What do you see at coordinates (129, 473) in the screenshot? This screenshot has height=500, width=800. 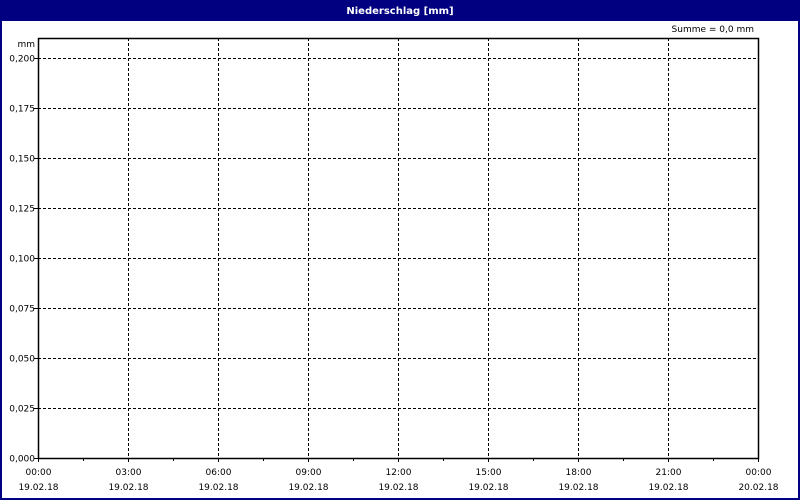 I see `x-tick-time: 03:00` at bounding box center [129, 473].